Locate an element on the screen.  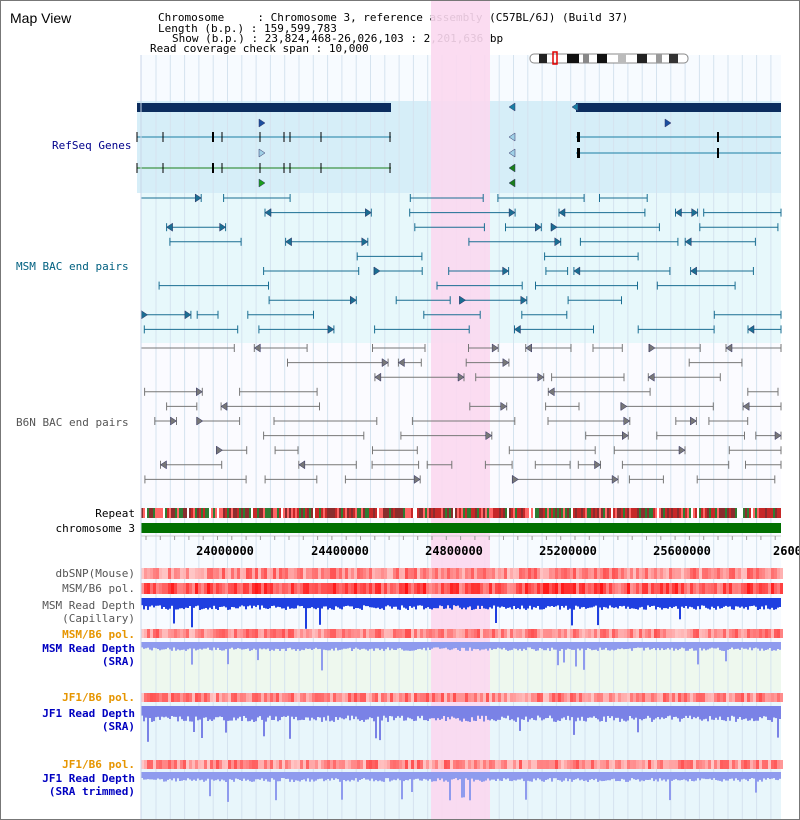
track-label-refseq: RefSeq Genes is located at coordinates (92, 145).